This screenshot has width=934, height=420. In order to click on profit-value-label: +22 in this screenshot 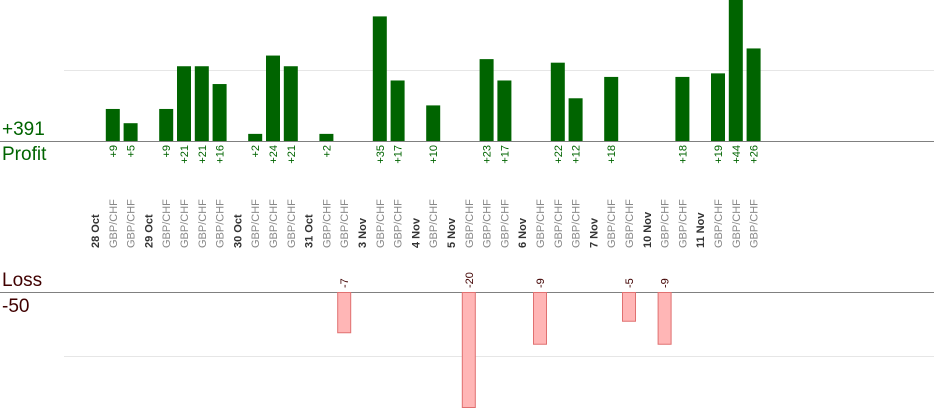, I will do `click(559, 154)`.